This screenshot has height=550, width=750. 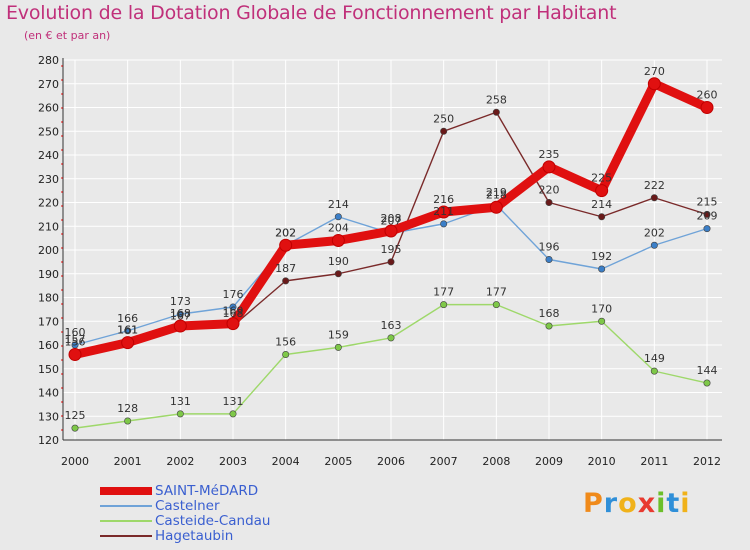 What do you see at coordinates (338, 261) in the screenshot?
I see `data-label: 190` at bounding box center [338, 261].